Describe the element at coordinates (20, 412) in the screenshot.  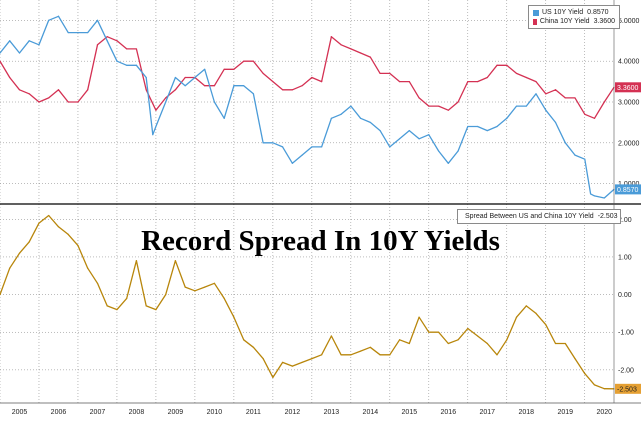
I see `x-tick-label: 2005` at that location.